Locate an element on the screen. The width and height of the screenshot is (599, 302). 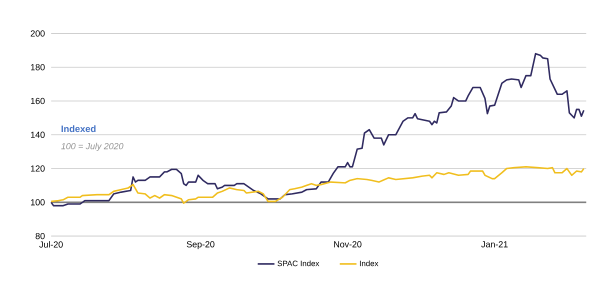
annotation: 100 = July 2020 is located at coordinates (92, 147).